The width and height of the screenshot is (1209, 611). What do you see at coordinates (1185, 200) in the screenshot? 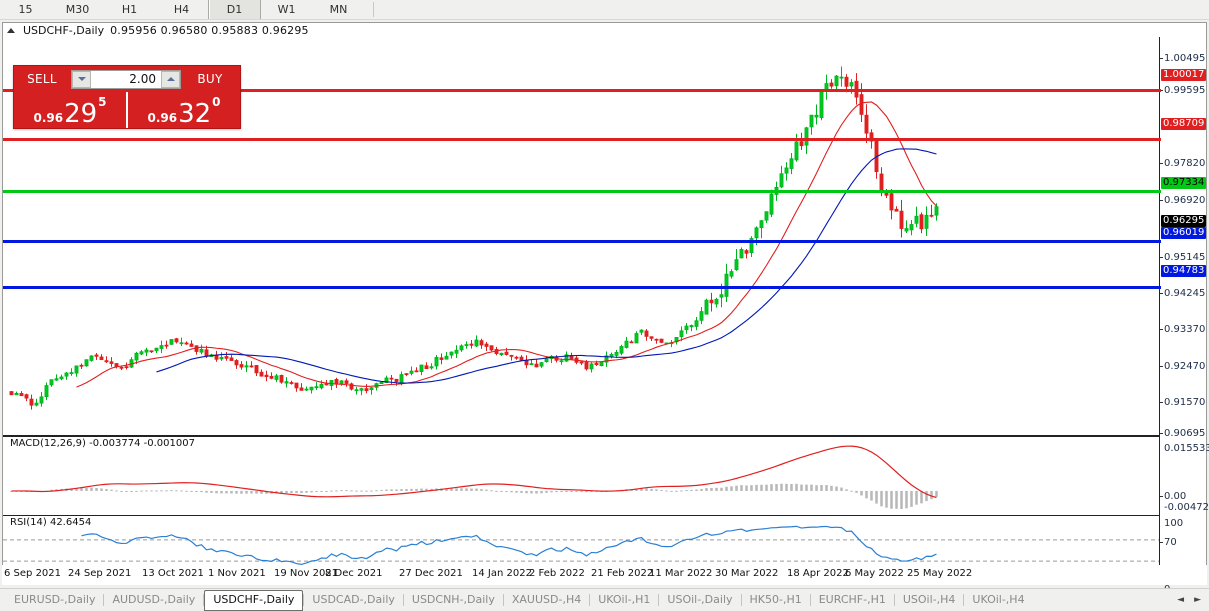
I see `price-tick-0.96920: 0.96920` at bounding box center [1185, 200].